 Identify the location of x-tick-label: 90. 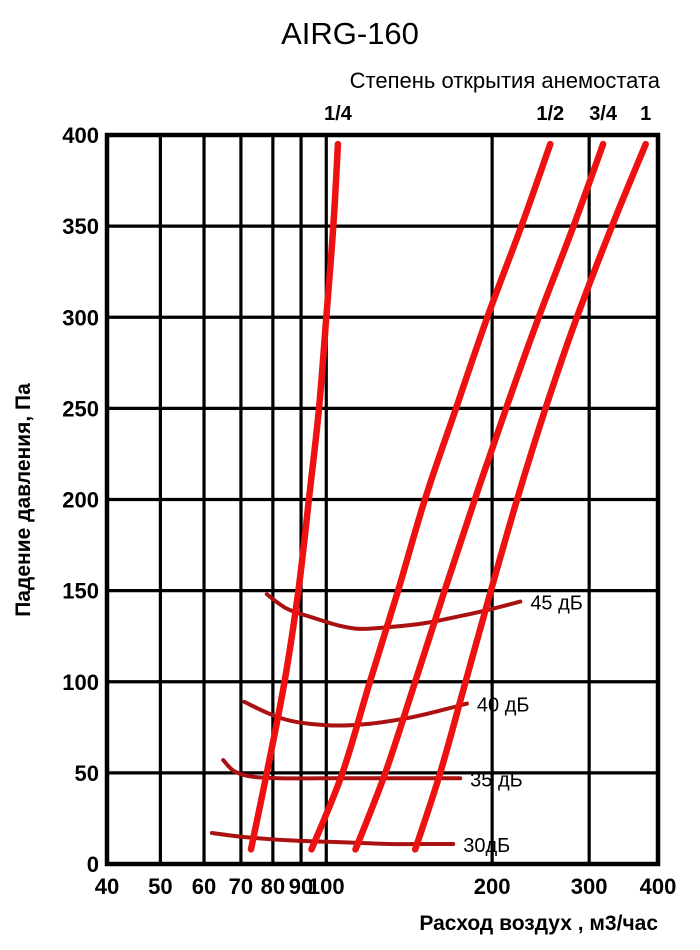
(301, 886).